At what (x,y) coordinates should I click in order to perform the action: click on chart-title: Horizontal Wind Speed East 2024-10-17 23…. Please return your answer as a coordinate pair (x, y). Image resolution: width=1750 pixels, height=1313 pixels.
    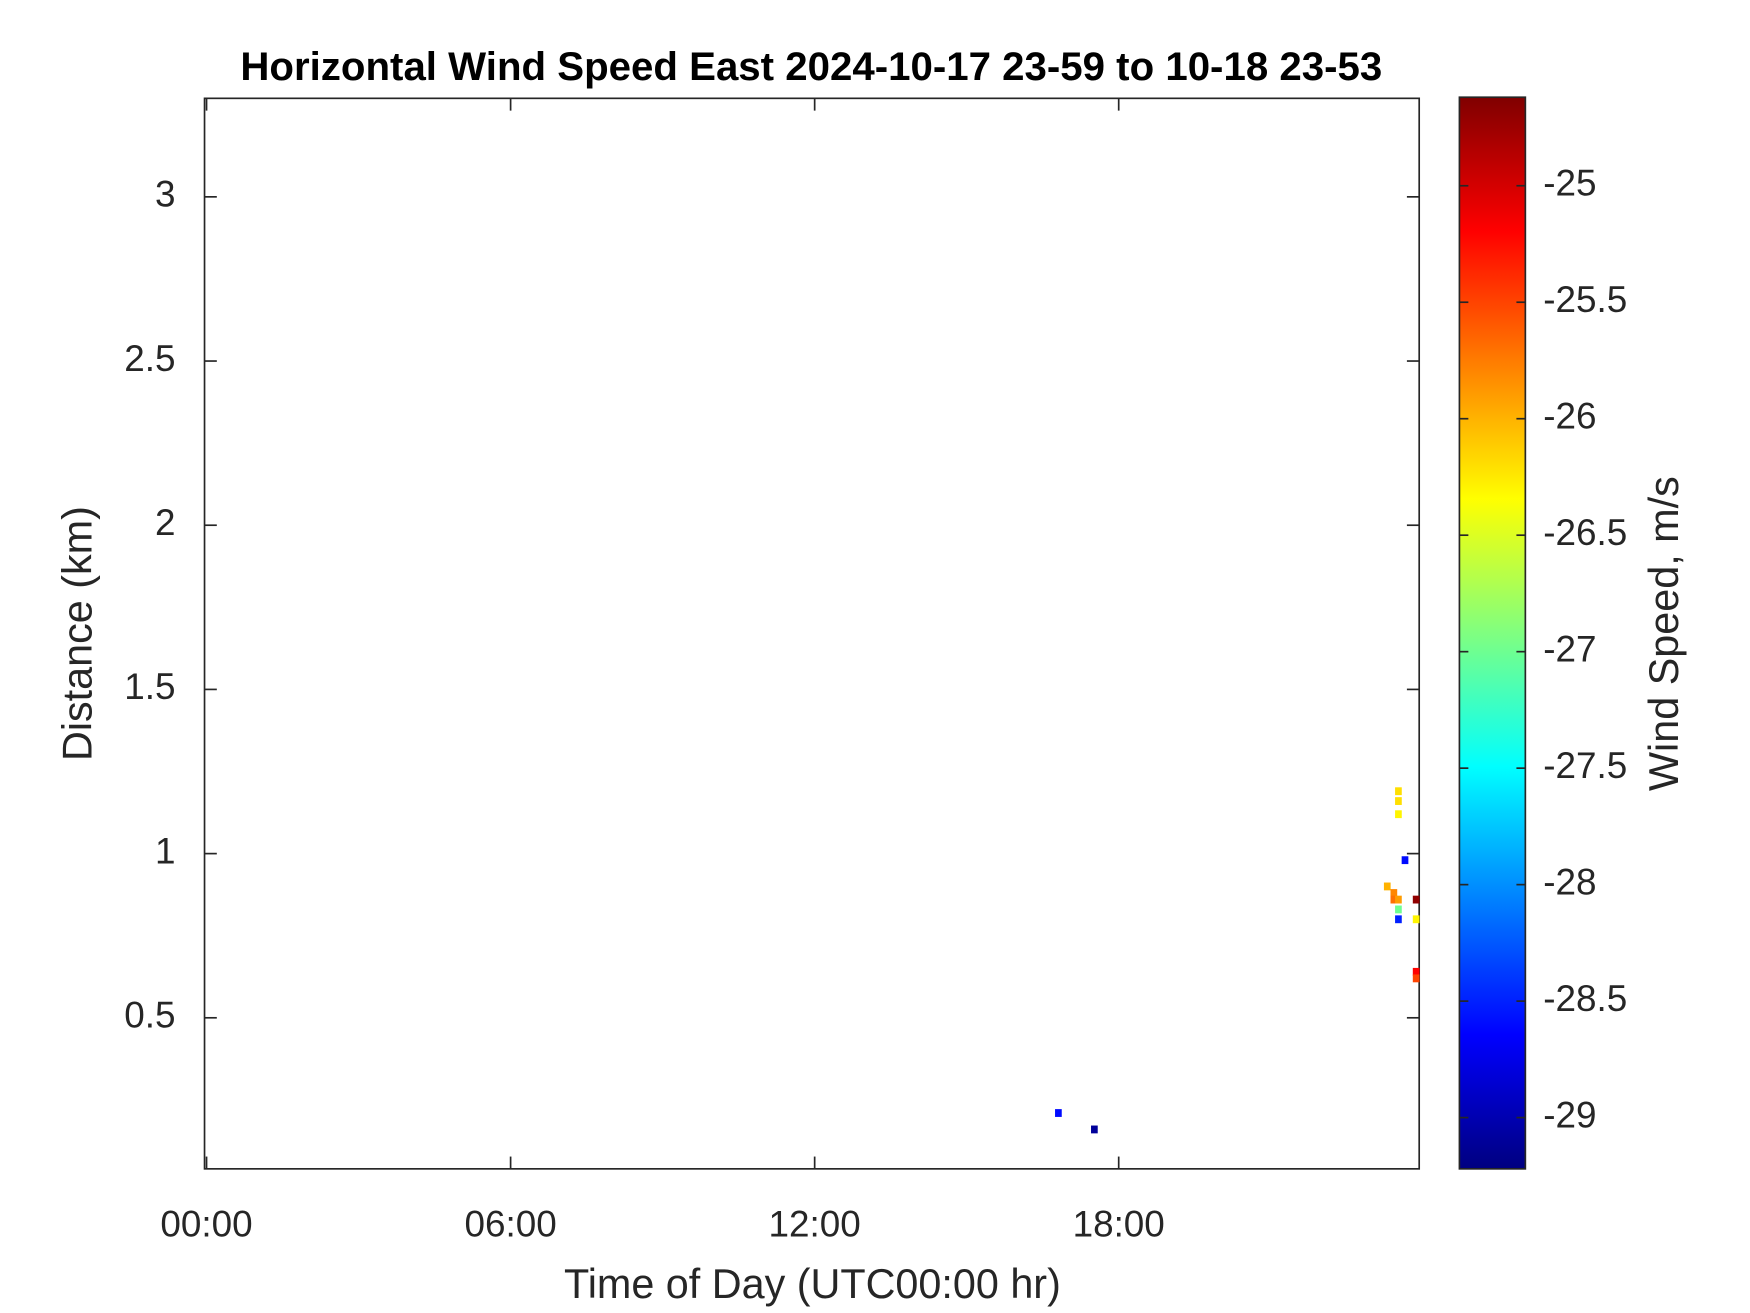
    Looking at the image, I should click on (811, 66).